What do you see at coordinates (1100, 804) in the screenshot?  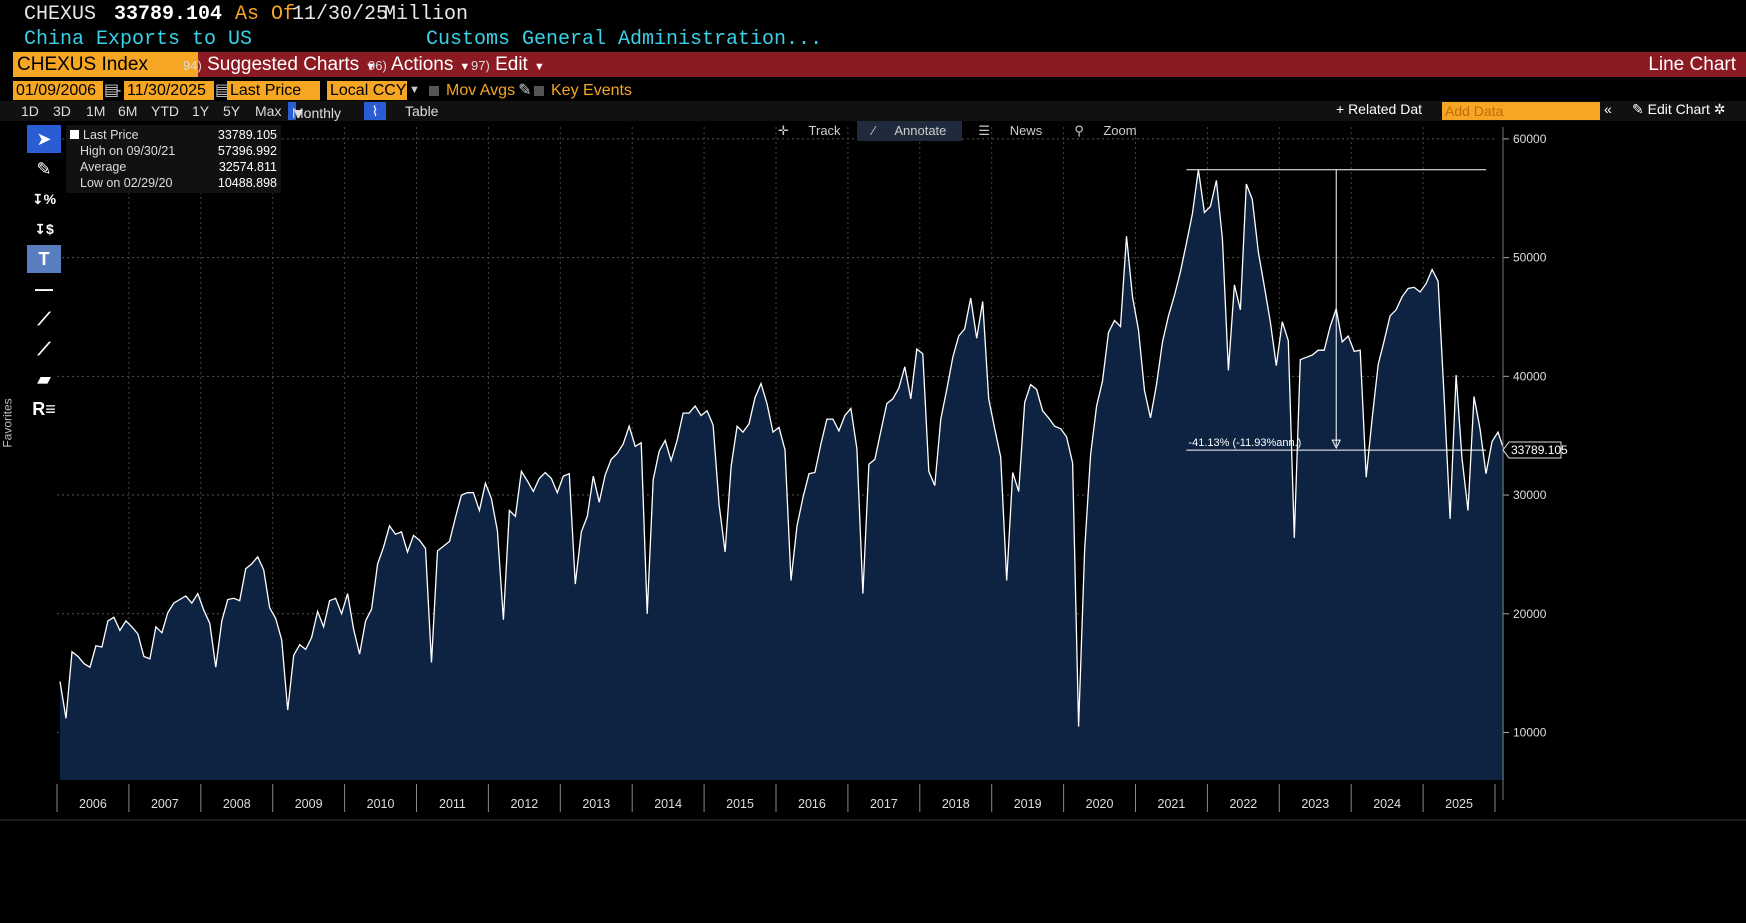 I see `x-tick-label: 2020` at bounding box center [1100, 804].